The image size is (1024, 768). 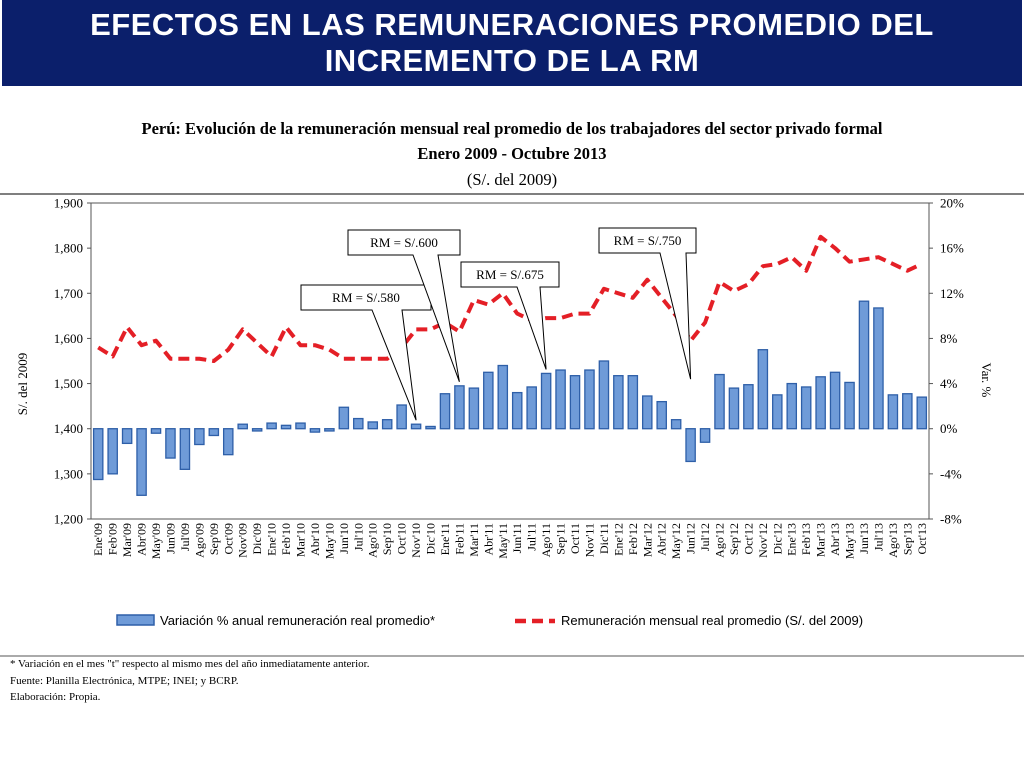 I want to click on x-tick-label: Oct'12, so click(x=748, y=539).